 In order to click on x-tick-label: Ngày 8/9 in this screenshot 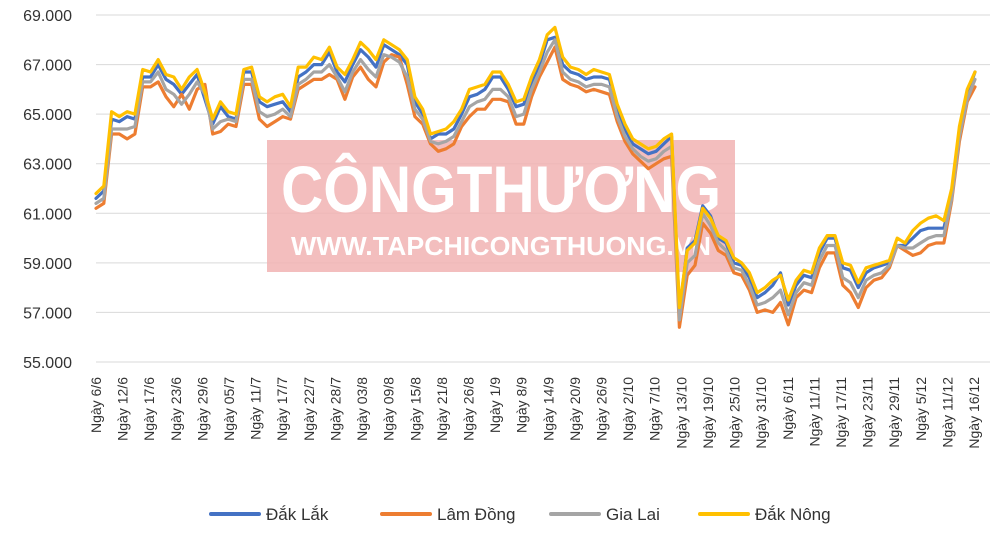, I will do `click(522, 405)`.